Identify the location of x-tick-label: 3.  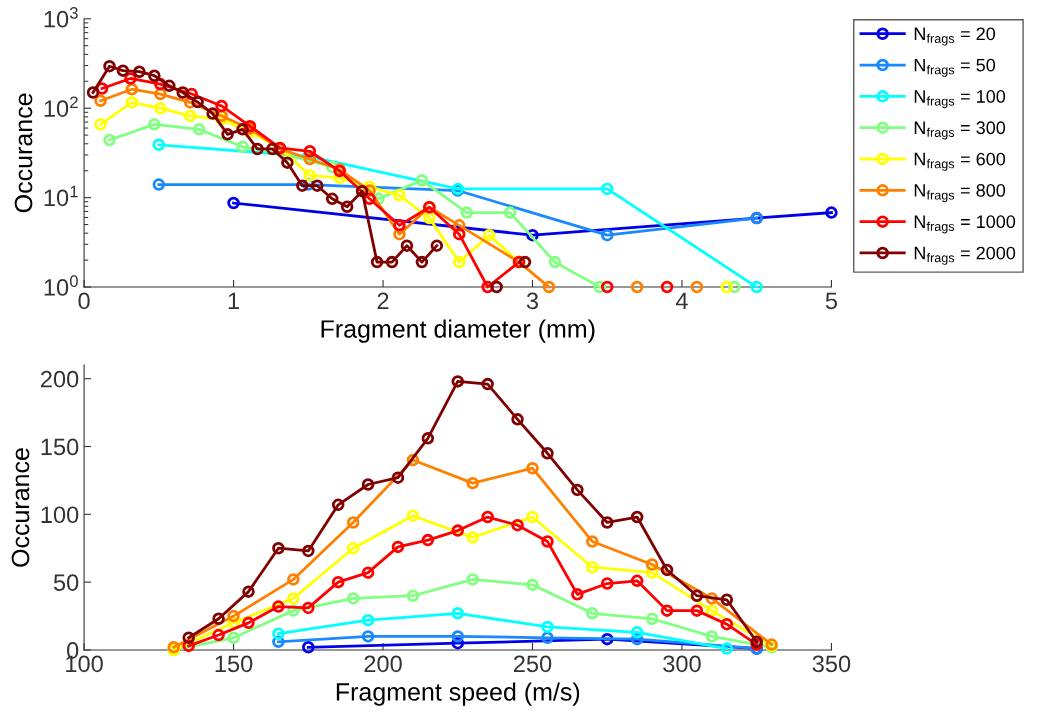
(532, 301).